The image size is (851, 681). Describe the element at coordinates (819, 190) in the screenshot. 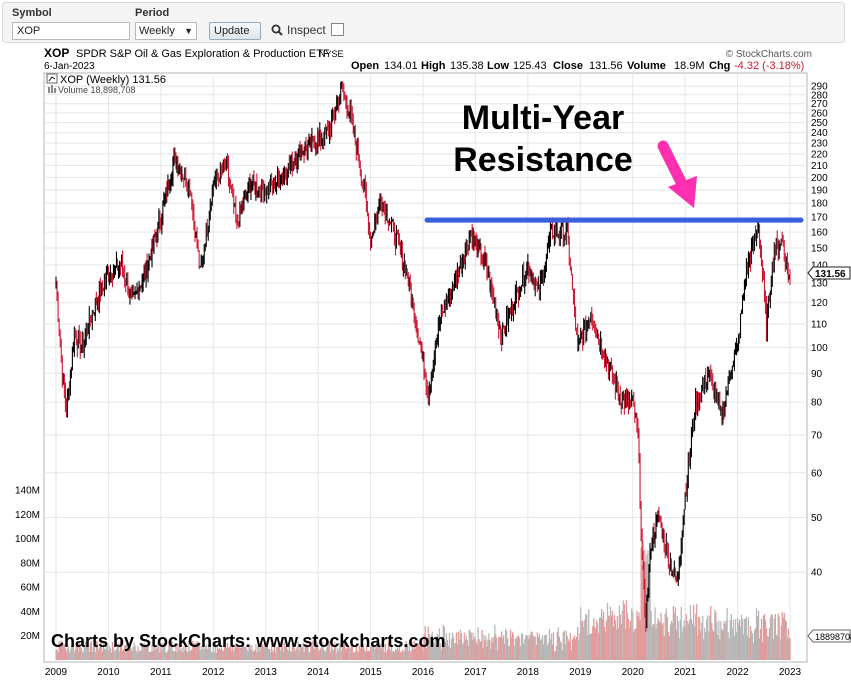

I see `y-tick-label: 190` at that location.